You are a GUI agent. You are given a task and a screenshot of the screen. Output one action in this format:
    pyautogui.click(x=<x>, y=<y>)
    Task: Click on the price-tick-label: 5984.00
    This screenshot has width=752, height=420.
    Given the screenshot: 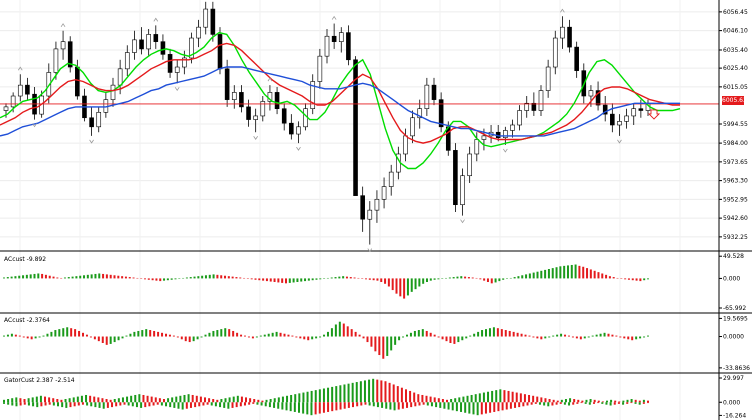 What is the action you would take?
    pyautogui.click(x=735, y=143)
    